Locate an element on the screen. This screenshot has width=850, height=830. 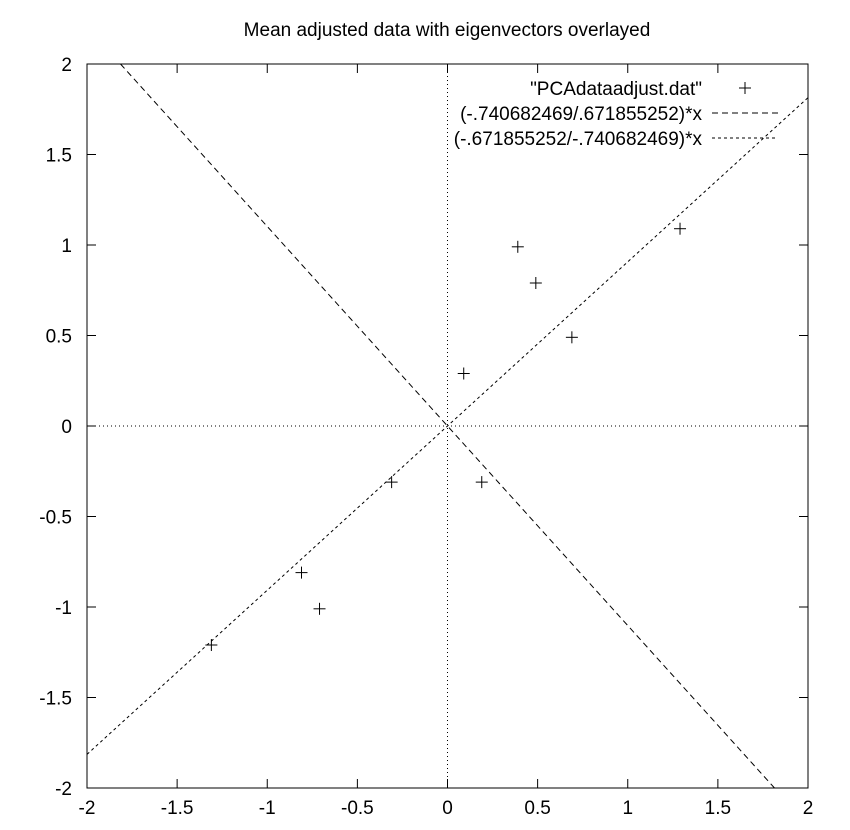
y-tick-label: -2 is located at coordinates (63, 789).